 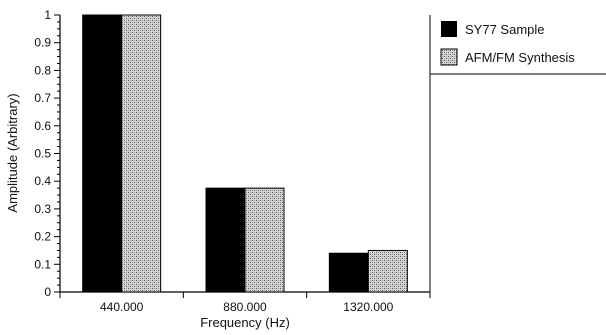 I want to click on y-tick-label-0-1: 0.1, so click(x=42, y=264).